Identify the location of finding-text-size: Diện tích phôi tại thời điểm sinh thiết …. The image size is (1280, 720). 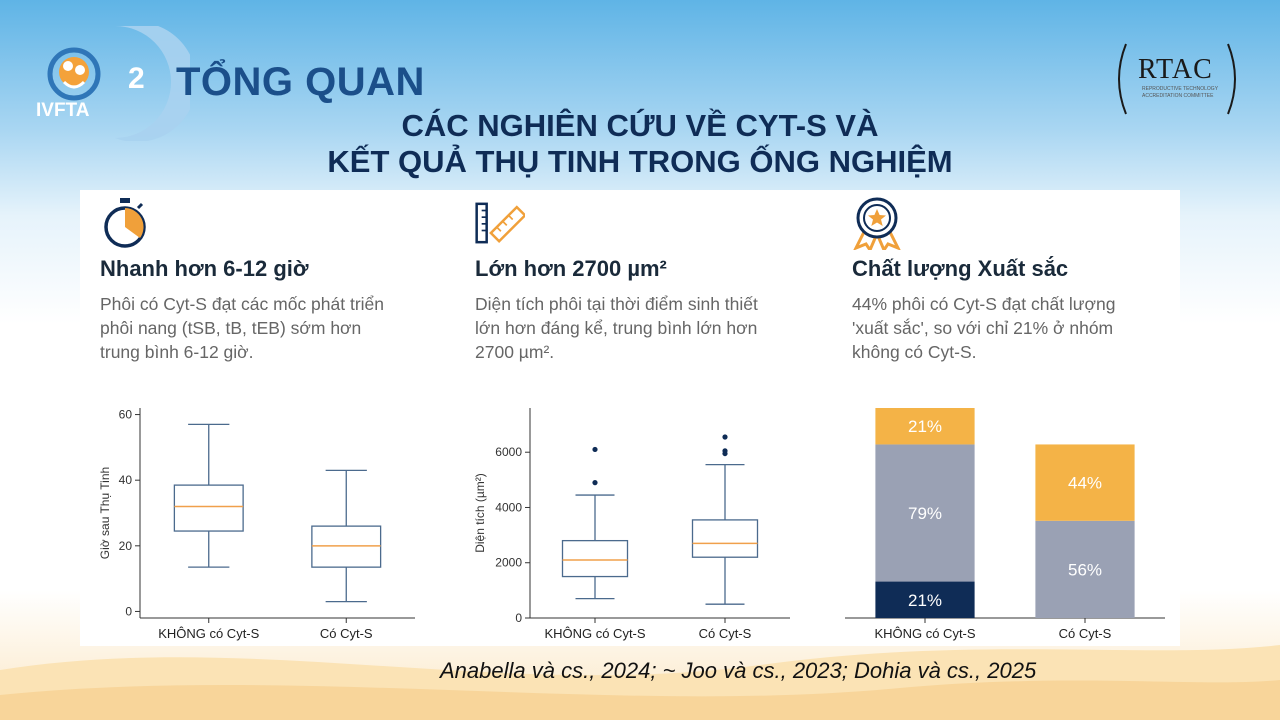
(640, 328).